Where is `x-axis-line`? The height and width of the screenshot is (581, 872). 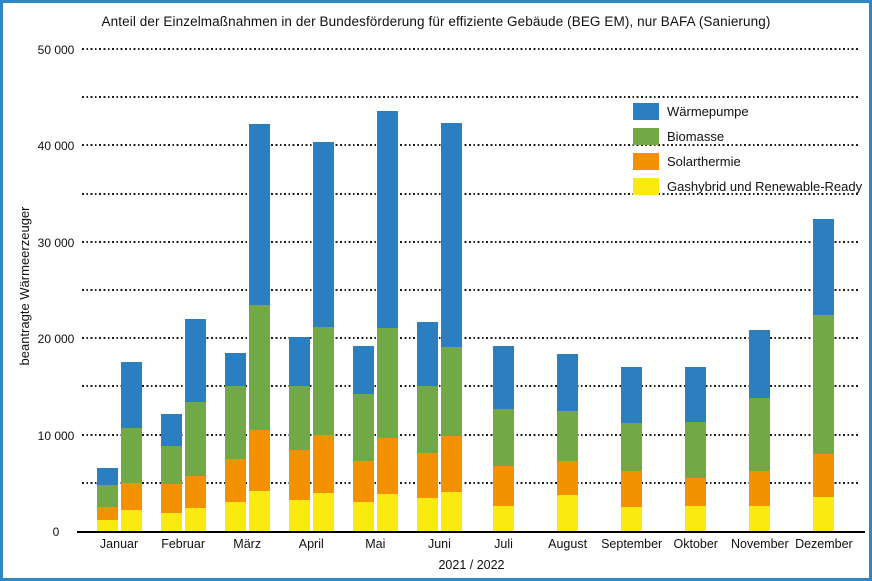 x-axis-line is located at coordinates (471, 532).